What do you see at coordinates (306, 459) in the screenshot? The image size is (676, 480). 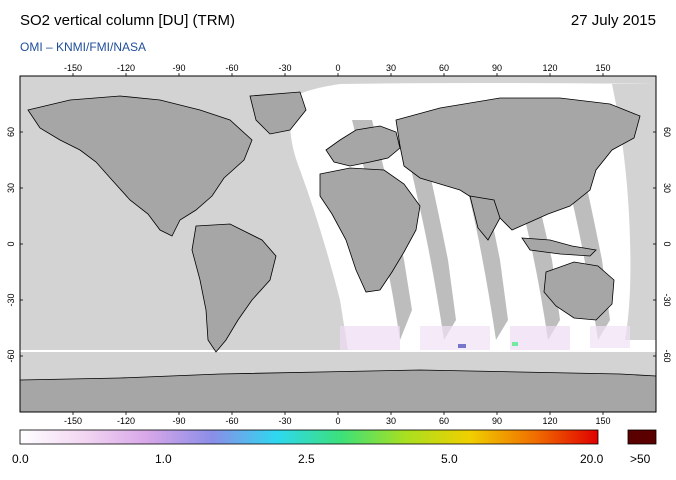 I see `colorbar-label: 2.5` at bounding box center [306, 459].